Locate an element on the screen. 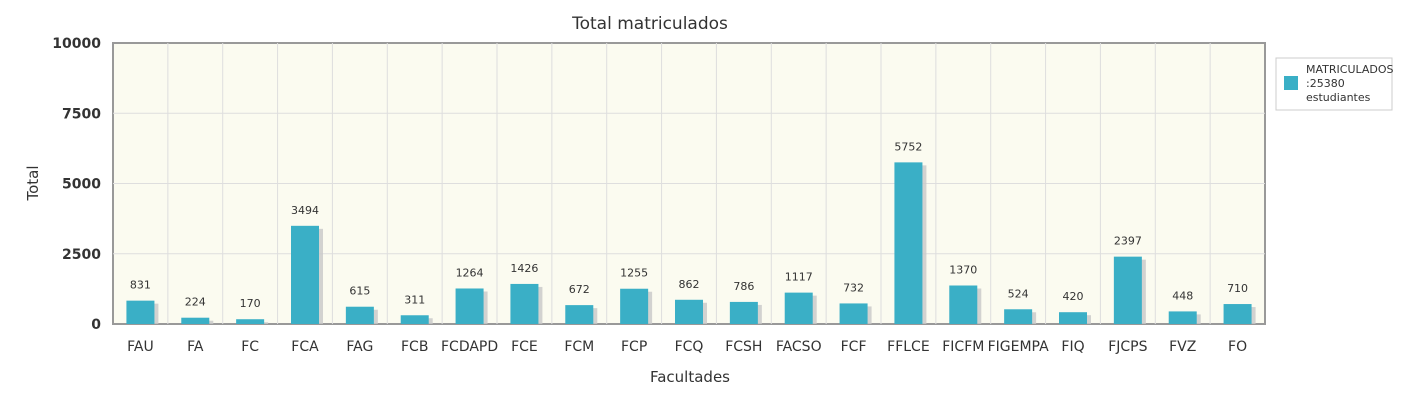 The image size is (1405, 402). x-tick-label: FCQ is located at coordinates (689, 347).